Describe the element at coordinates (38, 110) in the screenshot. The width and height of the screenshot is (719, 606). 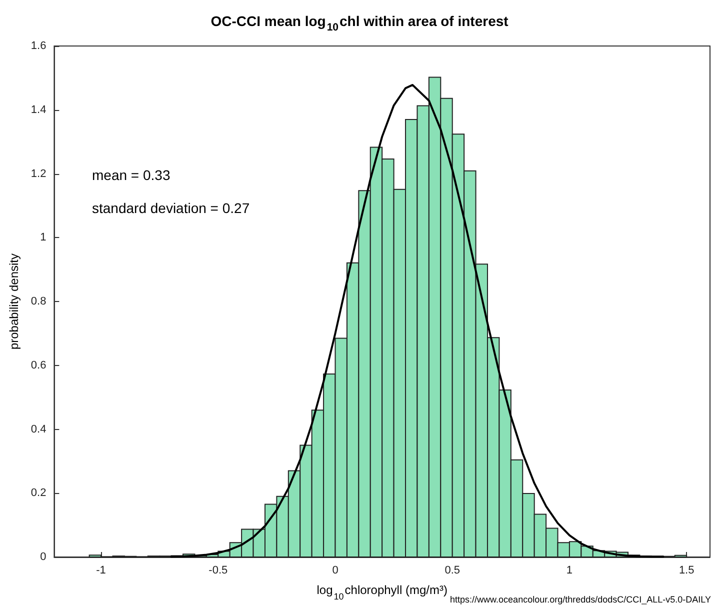
I see `y-tick-label: 1.4` at that location.